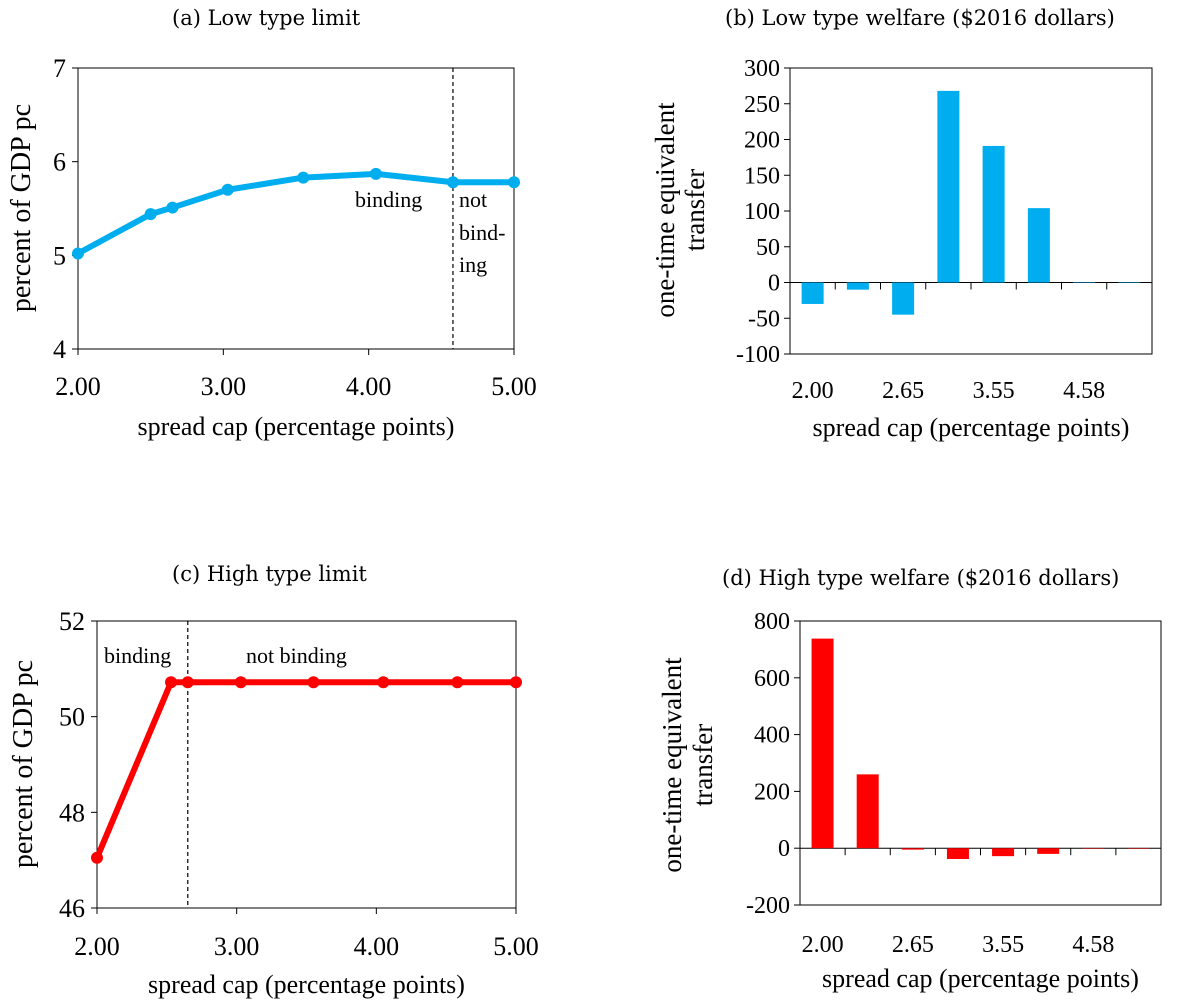 This screenshot has height=1000, width=1181. I want to click on y-tick-label-d: -200, so click(768, 906).